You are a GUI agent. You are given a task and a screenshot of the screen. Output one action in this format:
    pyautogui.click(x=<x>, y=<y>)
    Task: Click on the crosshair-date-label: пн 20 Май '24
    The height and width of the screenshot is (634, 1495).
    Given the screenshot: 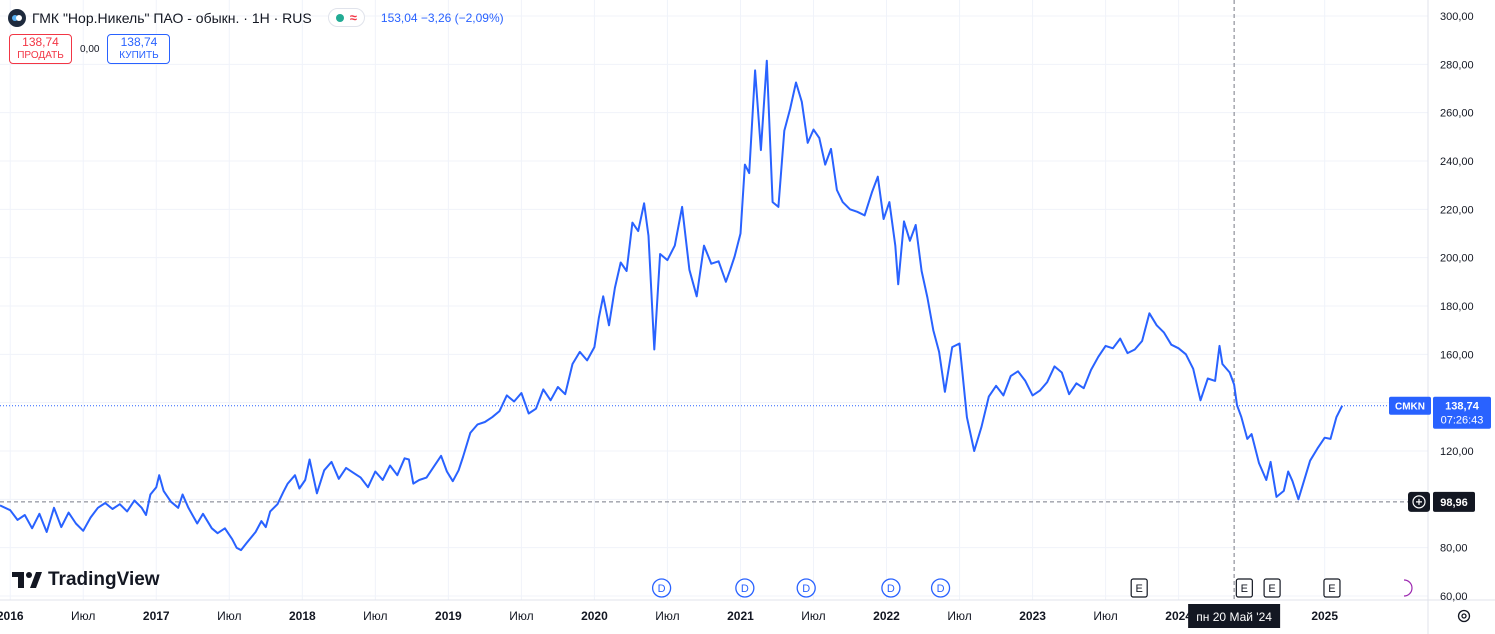 What is the action you would take?
    pyautogui.click(x=1234, y=617)
    